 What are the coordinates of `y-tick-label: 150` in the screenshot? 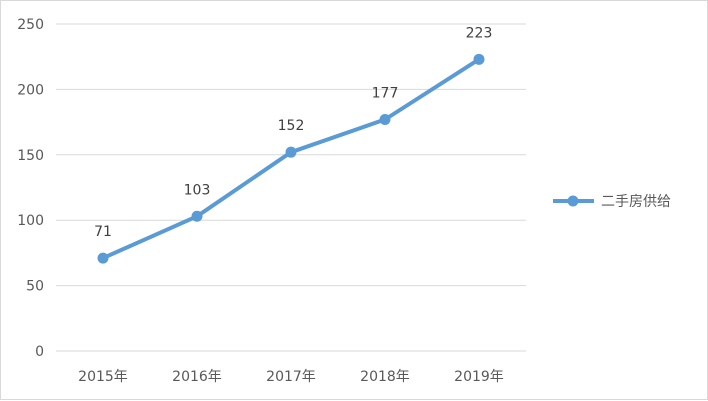 It's located at (30, 156).